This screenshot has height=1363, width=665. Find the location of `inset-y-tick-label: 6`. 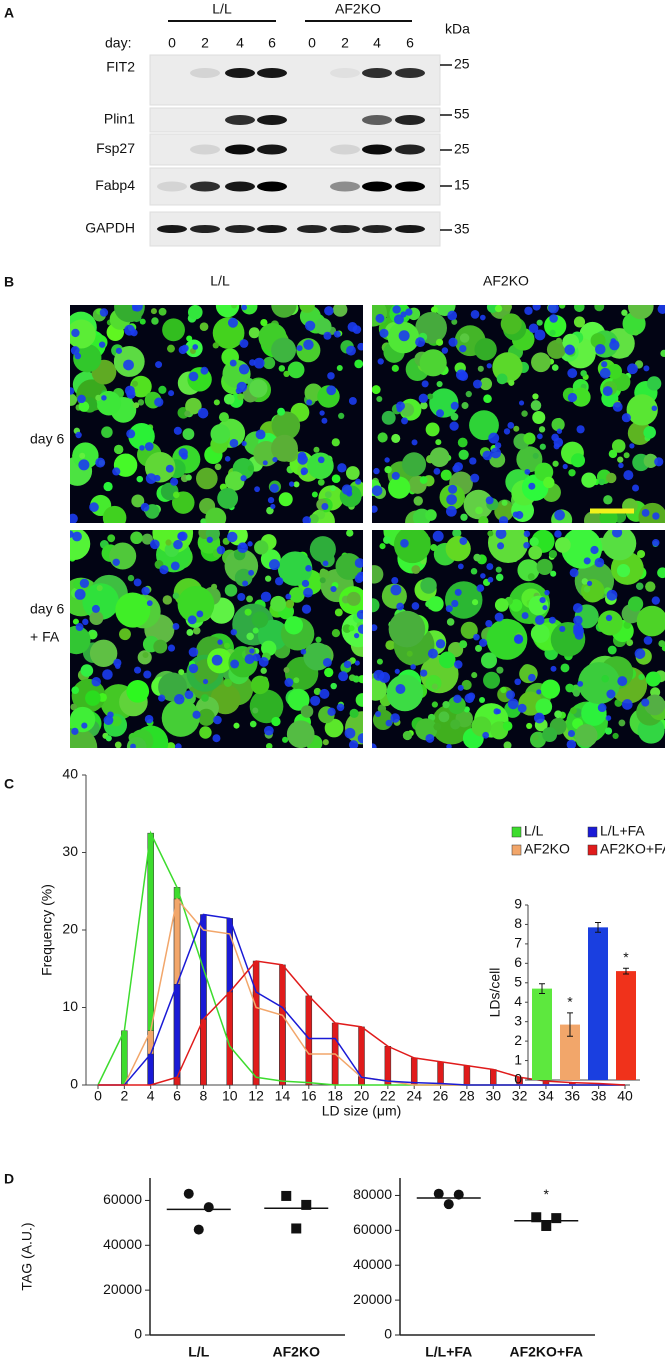

inset-y-tick-label: 6 is located at coordinates (518, 962).